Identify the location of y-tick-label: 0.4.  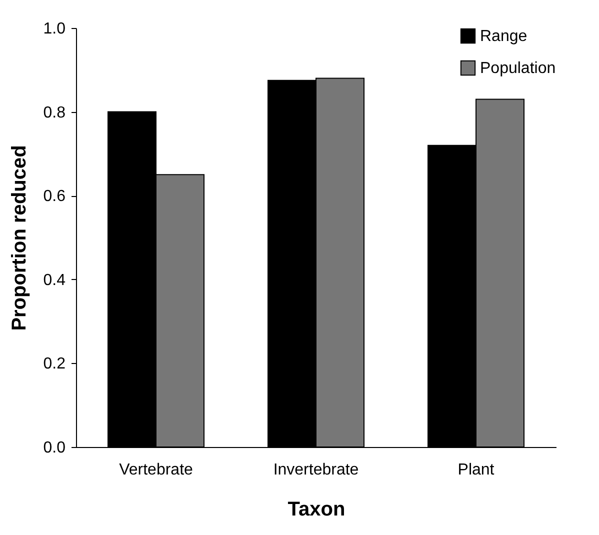
(54, 280).